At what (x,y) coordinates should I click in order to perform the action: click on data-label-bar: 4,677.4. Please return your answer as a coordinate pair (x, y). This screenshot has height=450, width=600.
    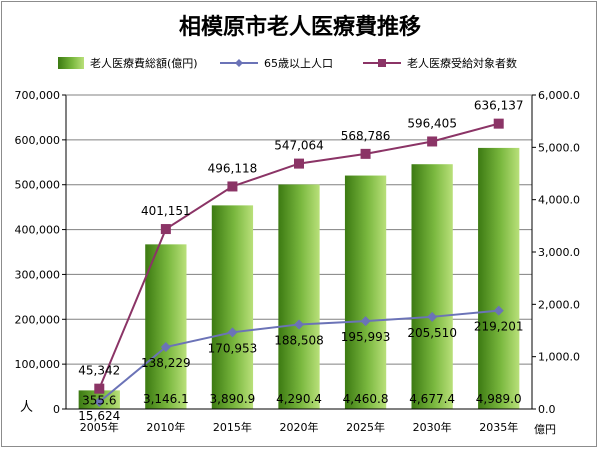
    Looking at the image, I should click on (432, 399).